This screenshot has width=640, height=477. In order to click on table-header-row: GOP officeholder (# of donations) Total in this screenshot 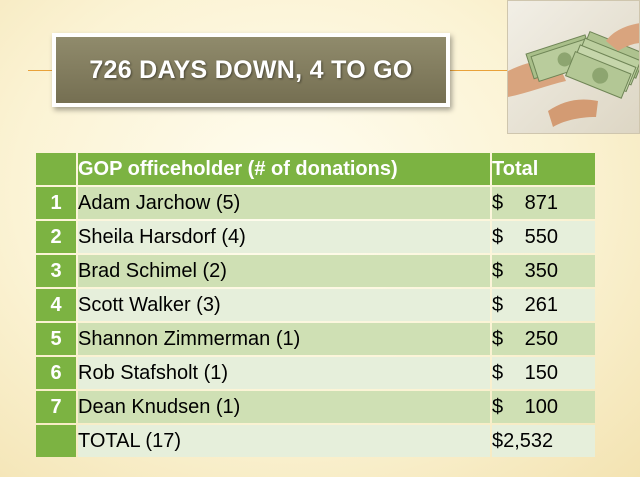, I will do `click(315, 169)`.